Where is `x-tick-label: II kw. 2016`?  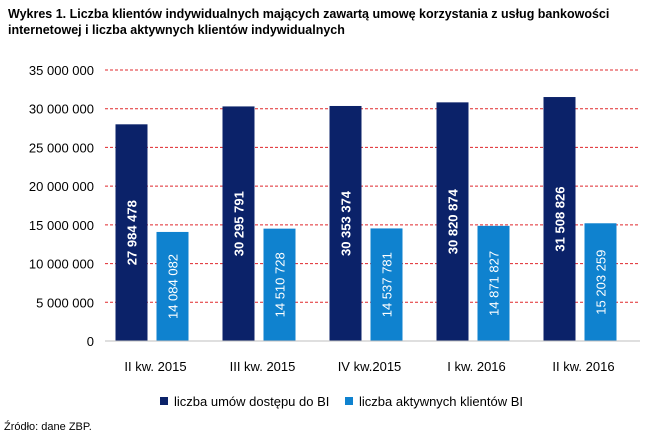 x-tick-label: II kw. 2016 is located at coordinates (583, 366).